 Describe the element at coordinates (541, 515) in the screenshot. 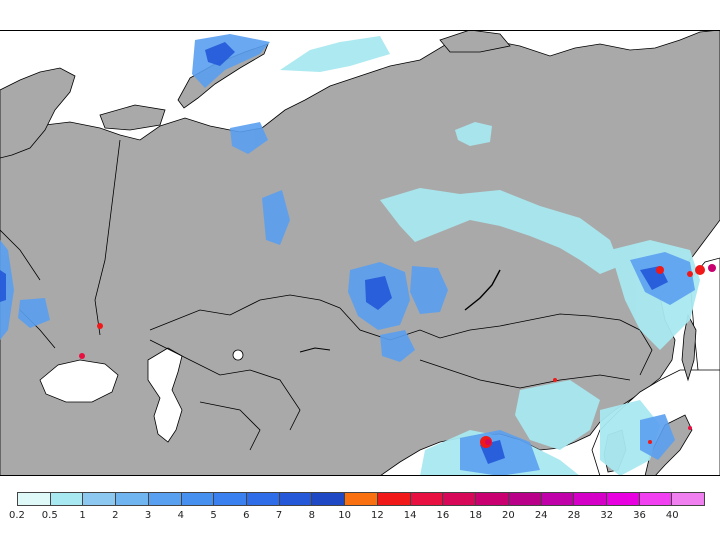

I see `legend-tick-label: 24` at that location.